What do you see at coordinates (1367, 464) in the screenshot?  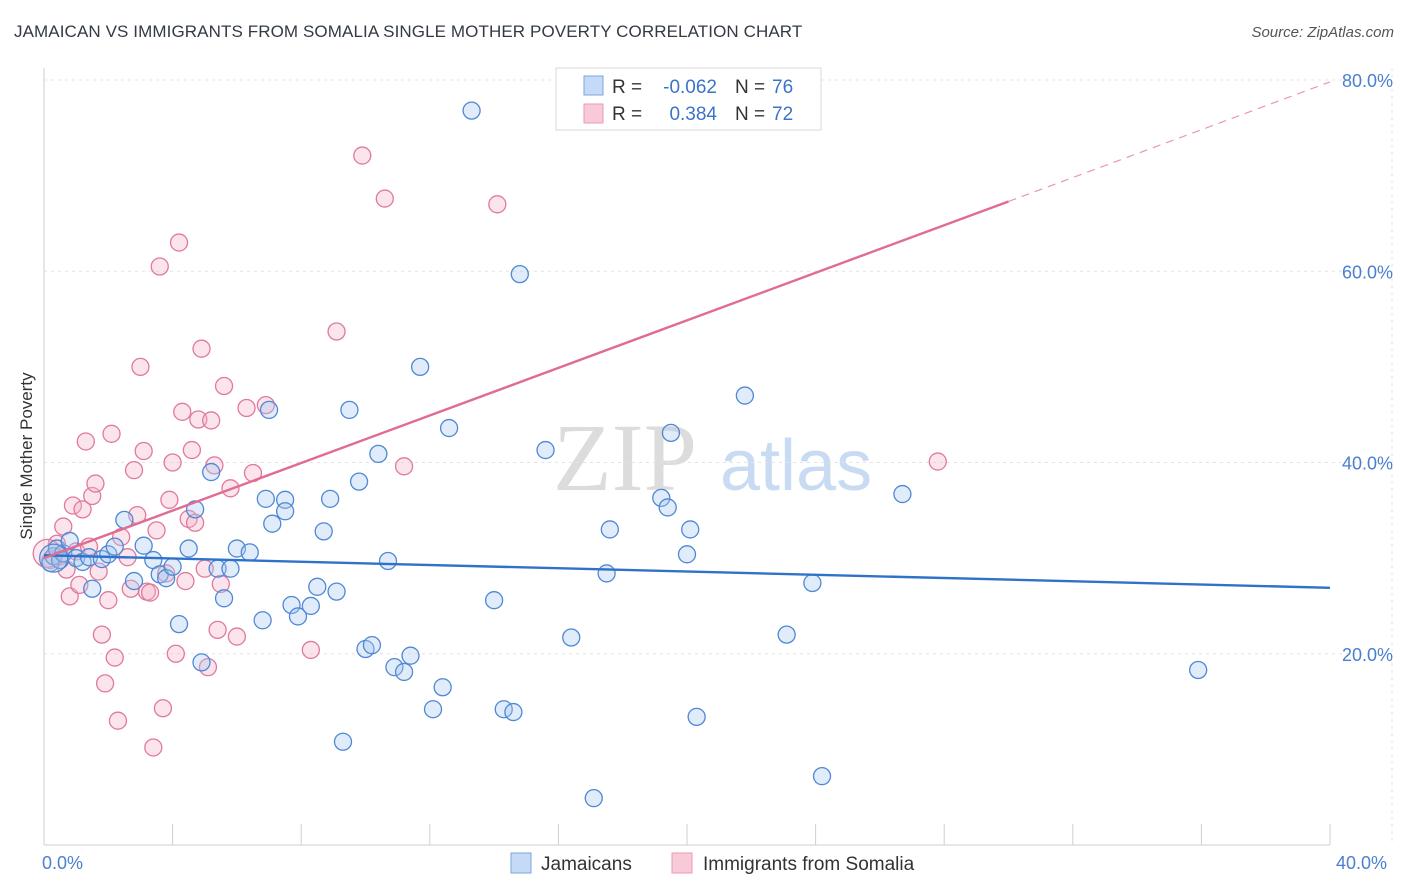 I see `y-tick-label-40: 40.0%` at bounding box center [1367, 464].